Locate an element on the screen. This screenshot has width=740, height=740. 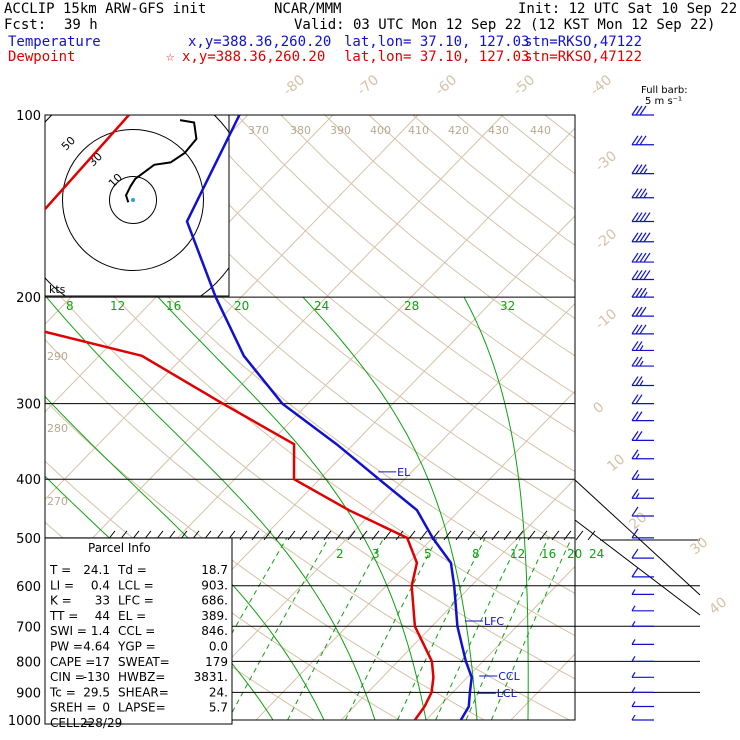
parcel-param-value: -130 is located at coordinates (96, 677).